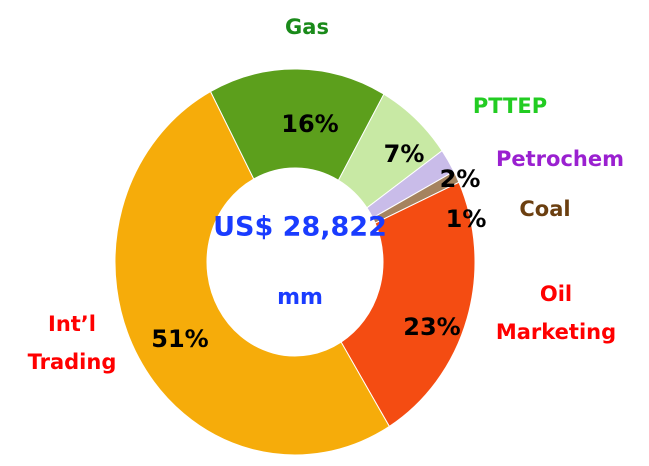 This screenshot has width=649, height=466. Describe the element at coordinates (72, 324) in the screenshot. I see `label-line: Int’l` at that location.